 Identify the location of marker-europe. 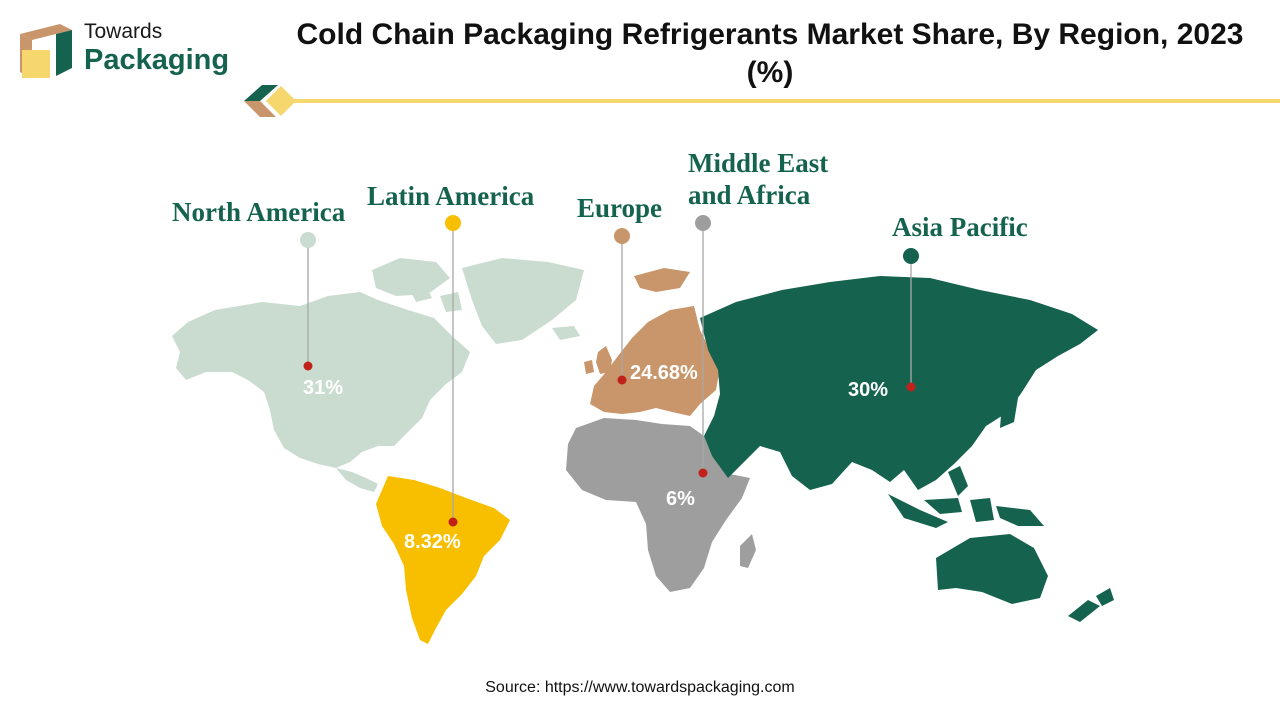
(622, 236).